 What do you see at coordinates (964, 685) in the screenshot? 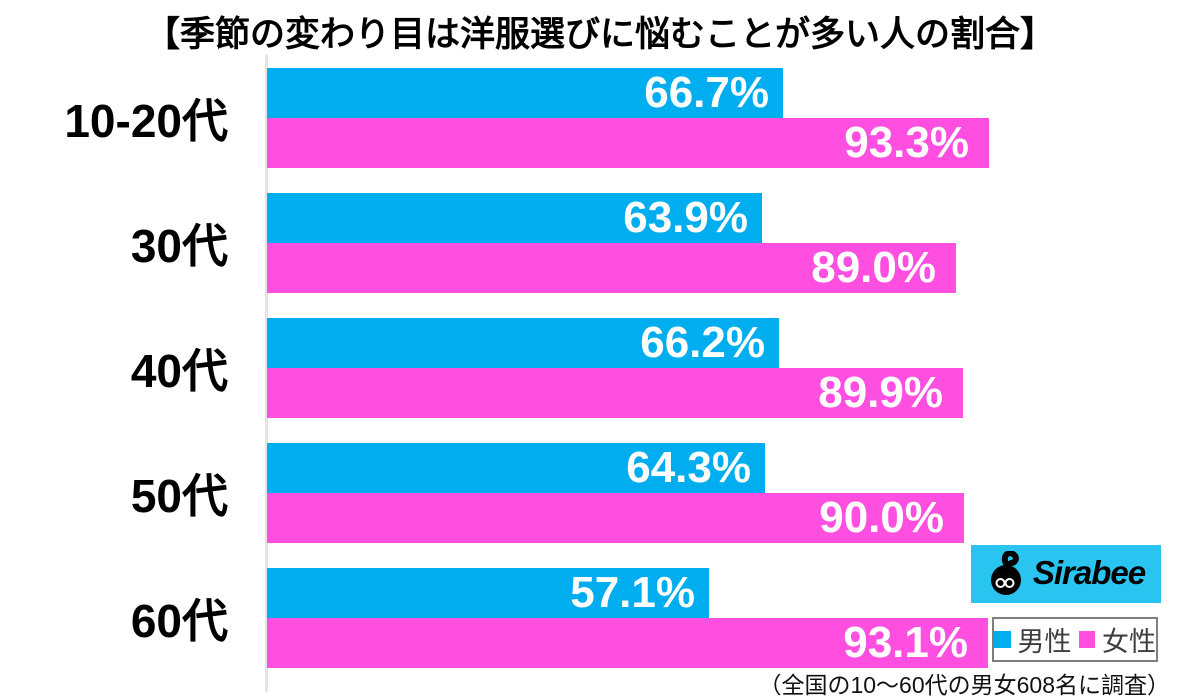
I see `survey-footnote: （全国の10〜60代の男女608名に調査）` at bounding box center [964, 685].